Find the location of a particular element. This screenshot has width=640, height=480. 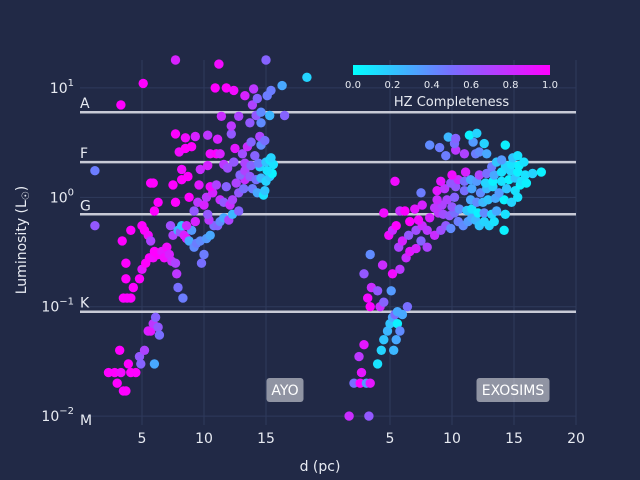

panel-label-exosims: EXOSIMS is located at coordinates (513, 390).